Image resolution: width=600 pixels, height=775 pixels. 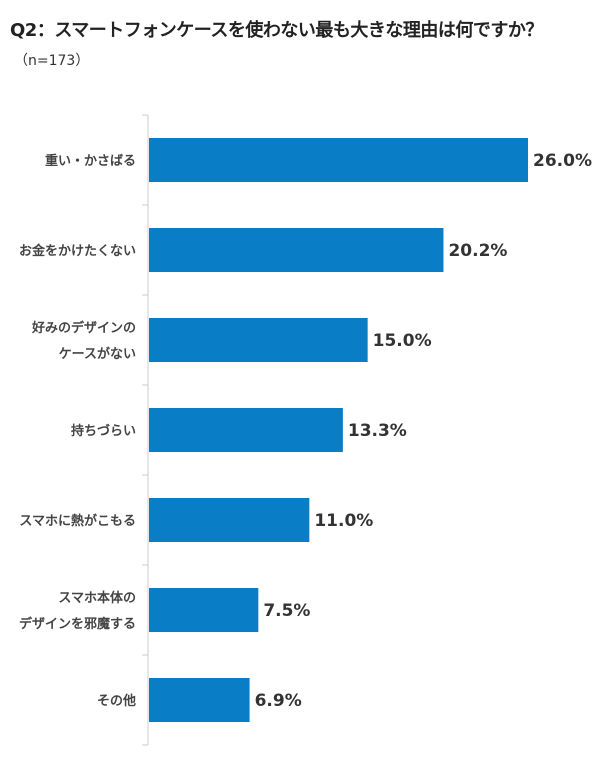 What do you see at coordinates (52, 61) in the screenshot?
I see `chart-subtitle: （n=173）` at bounding box center [52, 61].